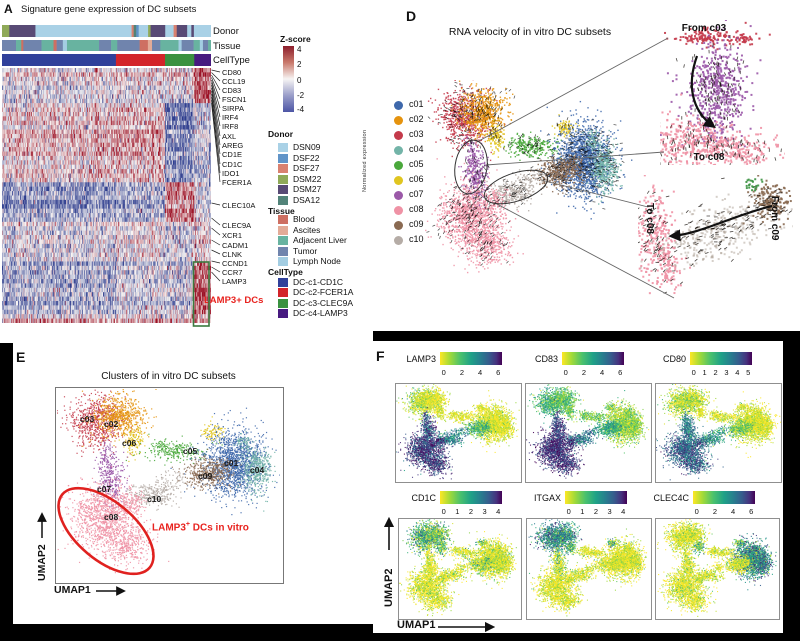 Image resolution: width=800 pixels, height=641 pixels. I want to click on feature-gene-label-clec4c: CLEC4C, so click(671, 498).